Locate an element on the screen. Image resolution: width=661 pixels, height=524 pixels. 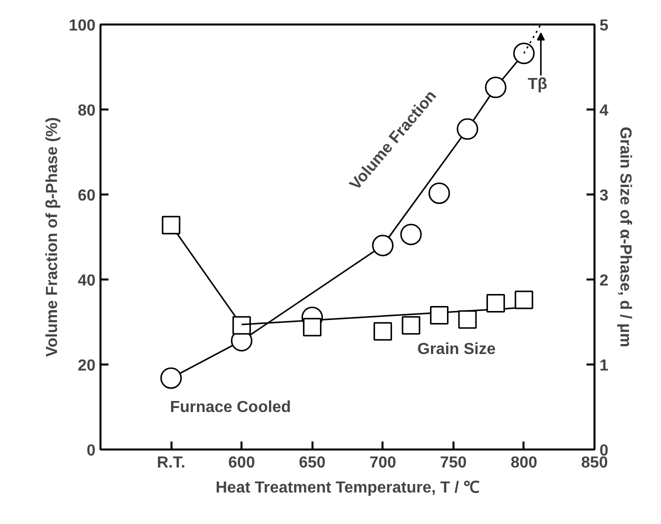
y-tick-label: 100 is located at coordinates (82, 26).